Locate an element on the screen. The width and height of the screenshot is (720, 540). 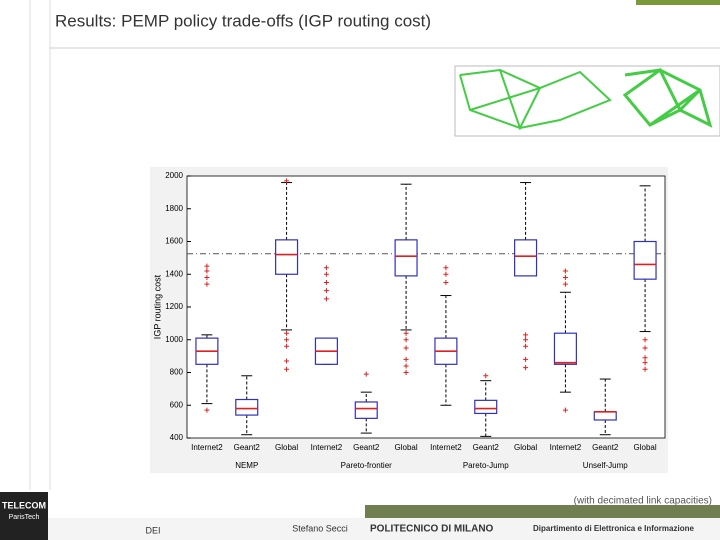
footer-university: POLITECNICO DI MILANO is located at coordinates (432, 529).